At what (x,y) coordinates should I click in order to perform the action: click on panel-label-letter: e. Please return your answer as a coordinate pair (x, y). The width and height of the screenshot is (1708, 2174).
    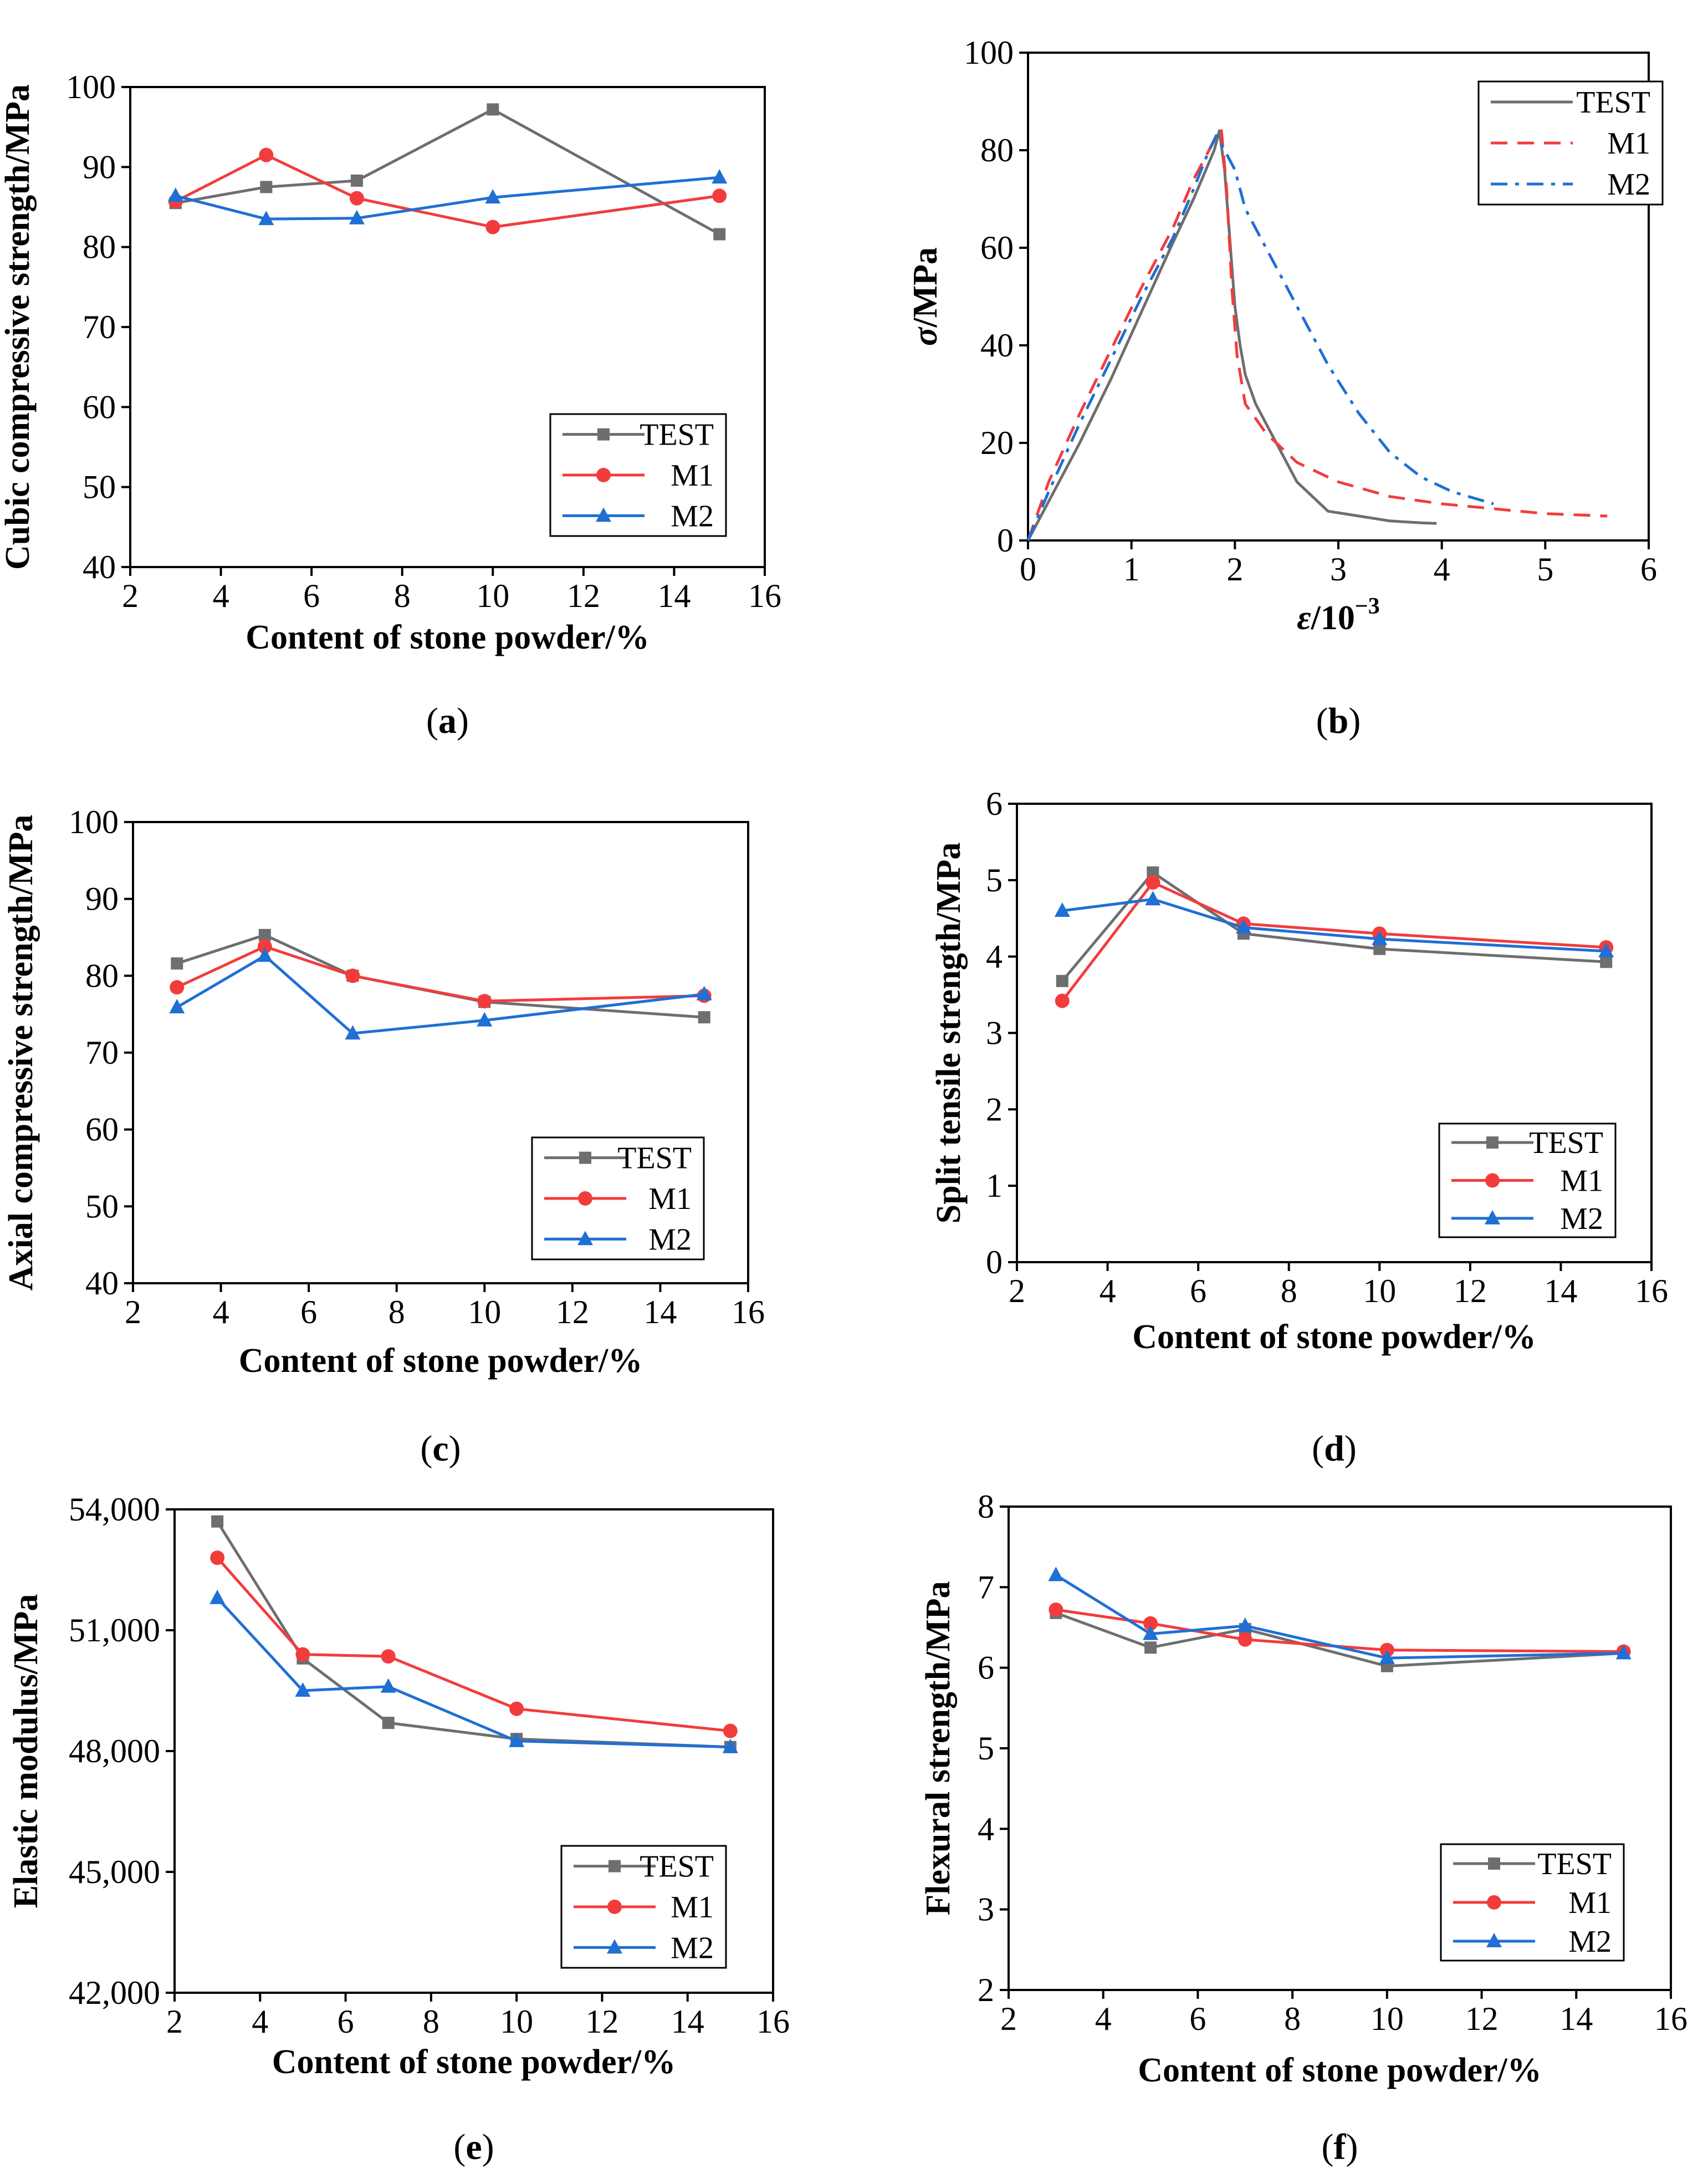
    Looking at the image, I should click on (474, 2147).